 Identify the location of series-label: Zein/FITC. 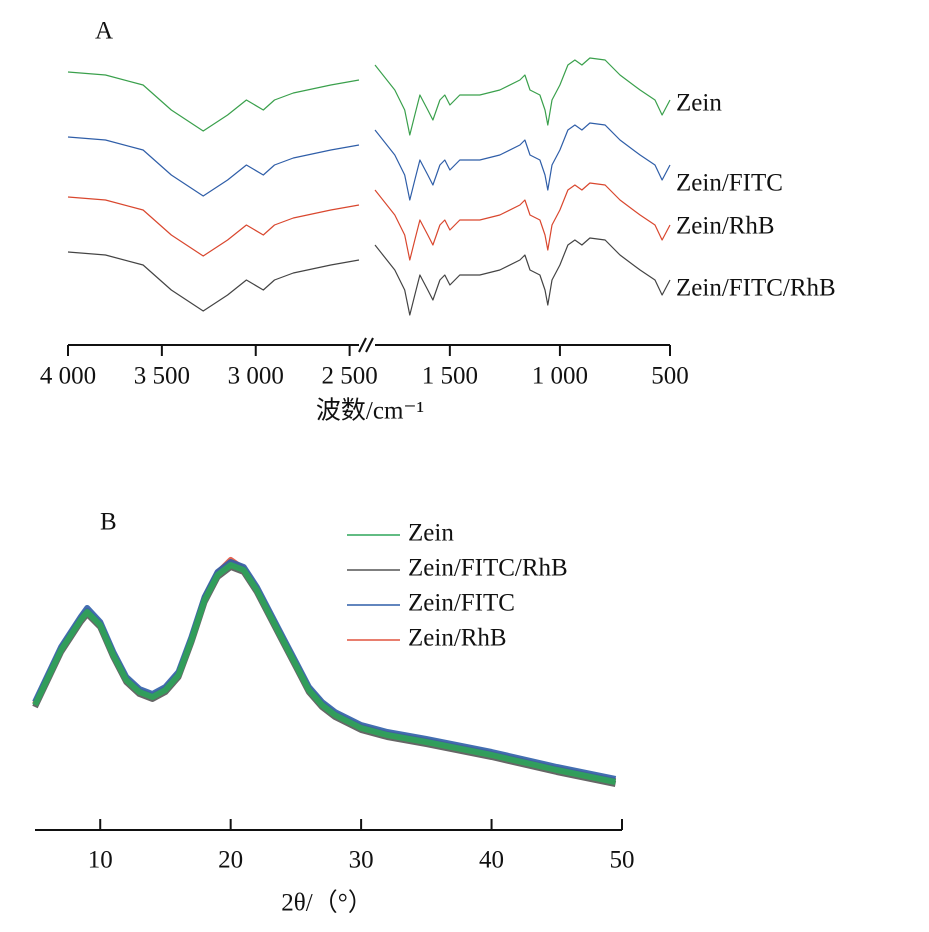
(729, 183).